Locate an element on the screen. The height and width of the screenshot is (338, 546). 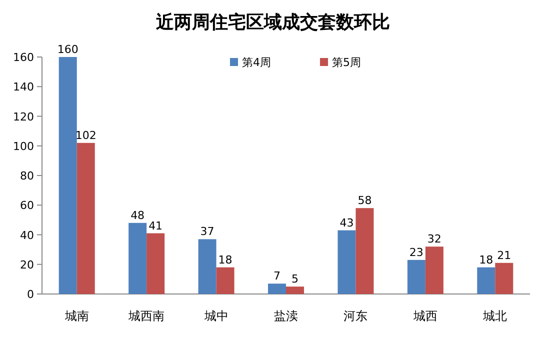
data-label: 21 is located at coordinates (504, 255).